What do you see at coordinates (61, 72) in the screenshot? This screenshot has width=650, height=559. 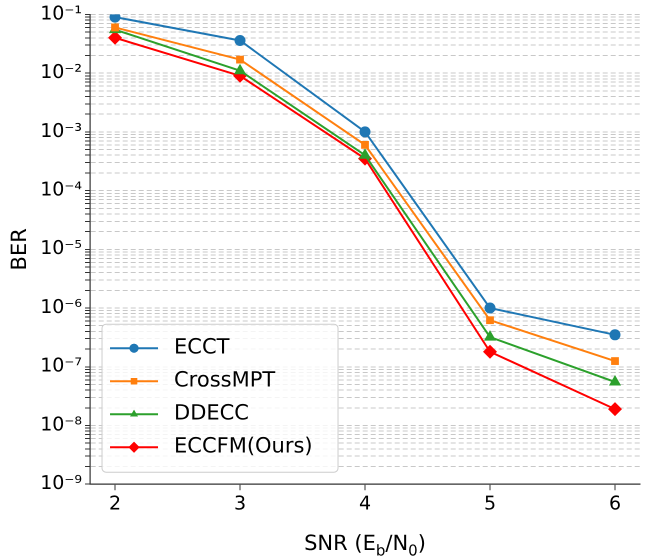 I see `y-tick-label: 10⁻²` at bounding box center [61, 72].